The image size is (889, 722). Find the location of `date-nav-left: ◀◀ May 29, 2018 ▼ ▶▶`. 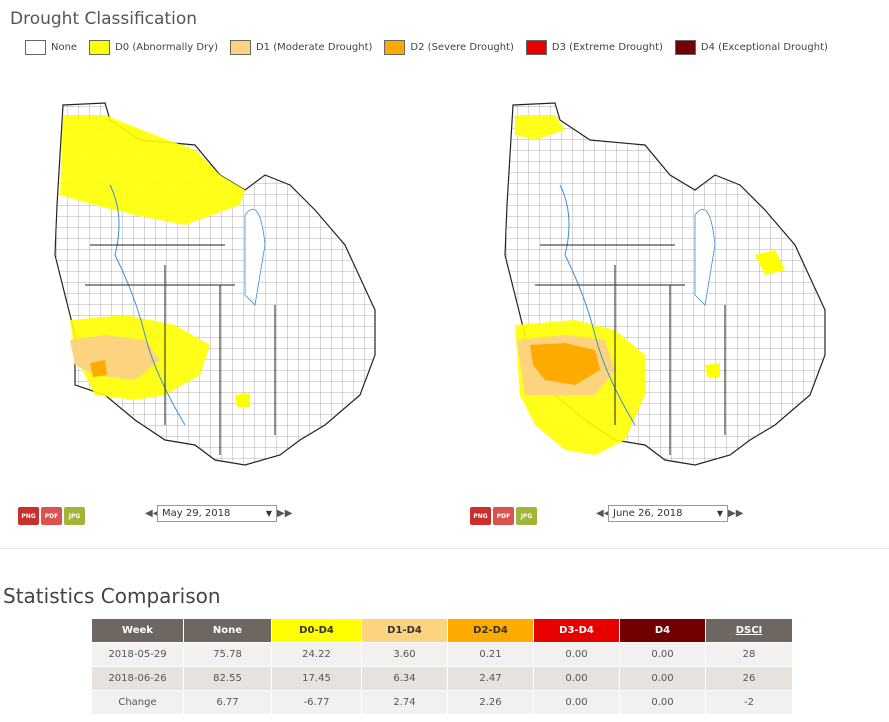

date-nav-left: ◀◀ May 29, 2018 ▼ ▶▶ is located at coordinates (219, 513).